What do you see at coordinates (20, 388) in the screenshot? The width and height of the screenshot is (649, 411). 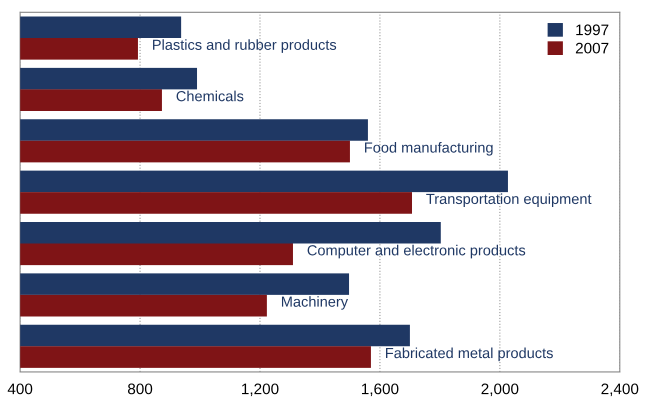 I see `x-tick-label: 400` at bounding box center [20, 388].